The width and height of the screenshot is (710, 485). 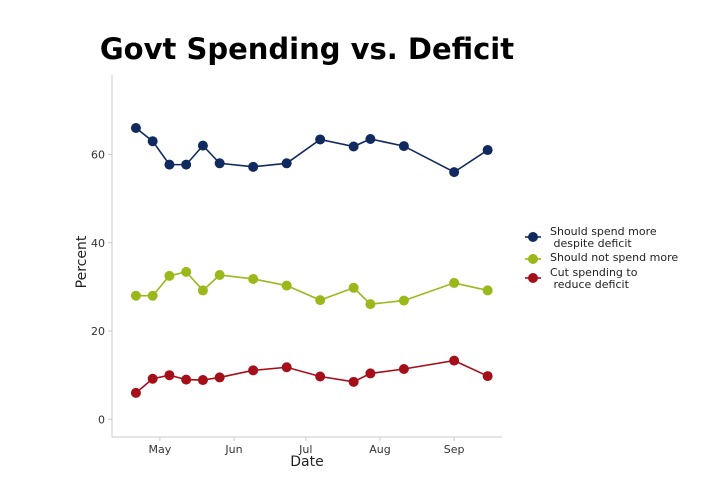 I want to click on chart-title: Govt Spending vs. Deficit, so click(x=307, y=49).